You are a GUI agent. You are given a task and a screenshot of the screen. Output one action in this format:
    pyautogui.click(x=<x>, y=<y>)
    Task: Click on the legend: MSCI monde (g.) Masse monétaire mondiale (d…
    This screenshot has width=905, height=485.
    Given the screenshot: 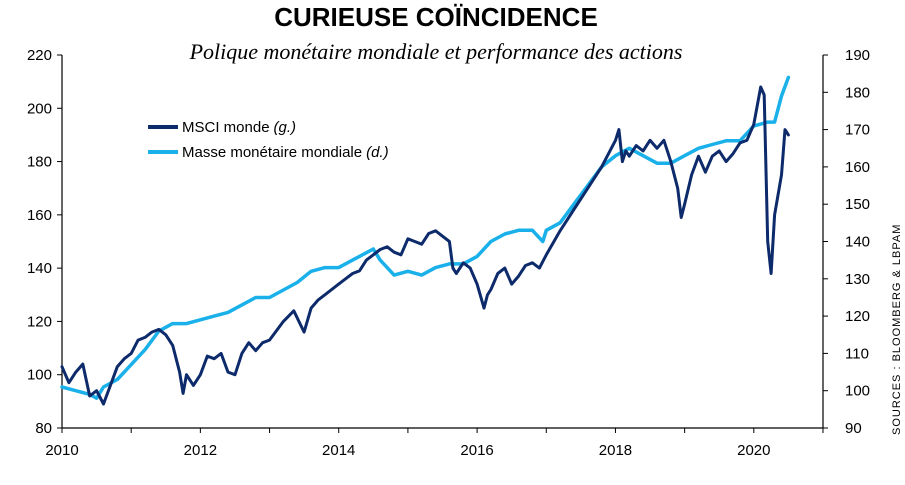 What is the action you would take?
    pyautogui.click(x=268, y=140)
    